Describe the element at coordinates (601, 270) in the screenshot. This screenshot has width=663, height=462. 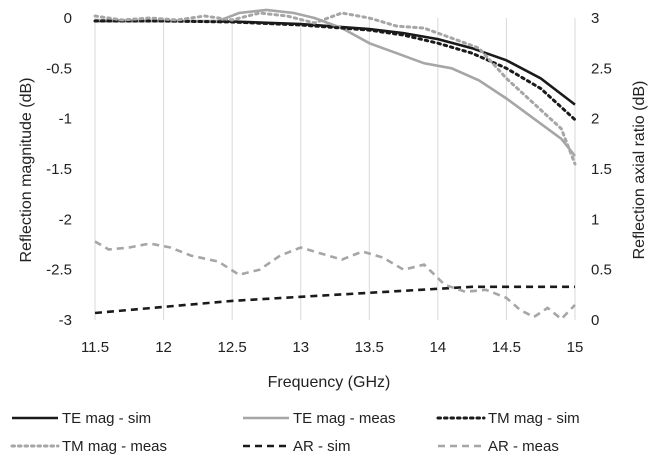
I see `y-right-tick-label: 0.5` at that location.